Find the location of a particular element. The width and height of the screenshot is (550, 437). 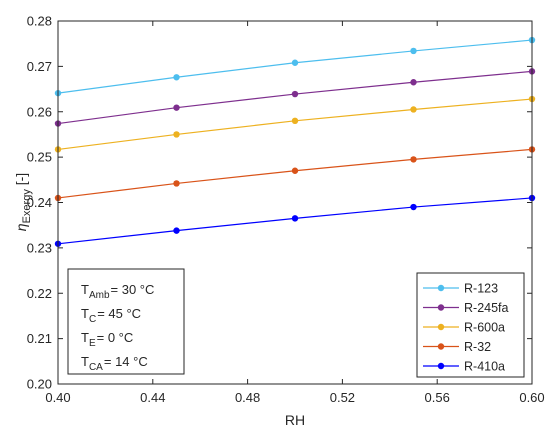

y-tick-label: 0.20 is located at coordinates (39, 384).